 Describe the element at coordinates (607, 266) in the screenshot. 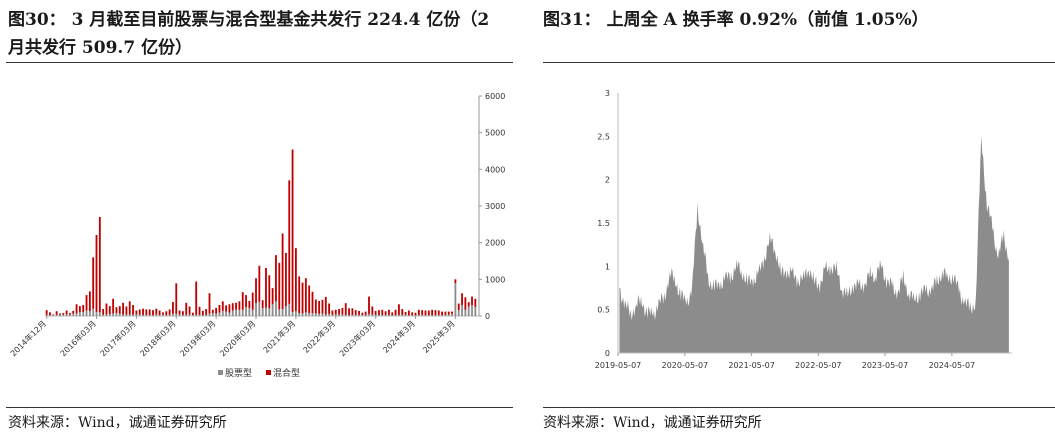

I see `y-tick-label: 1` at that location.